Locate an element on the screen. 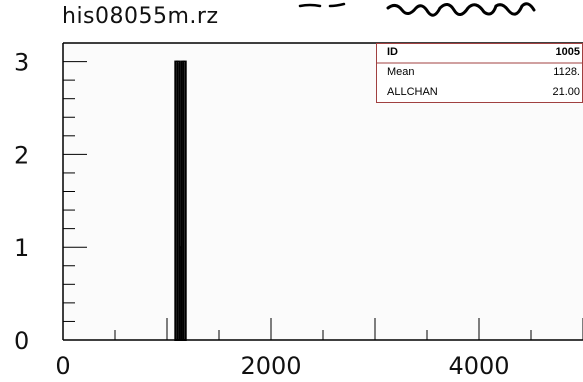 The width and height of the screenshot is (583, 382). stats-label-allchan: ALLCHAN is located at coordinates (412, 92).